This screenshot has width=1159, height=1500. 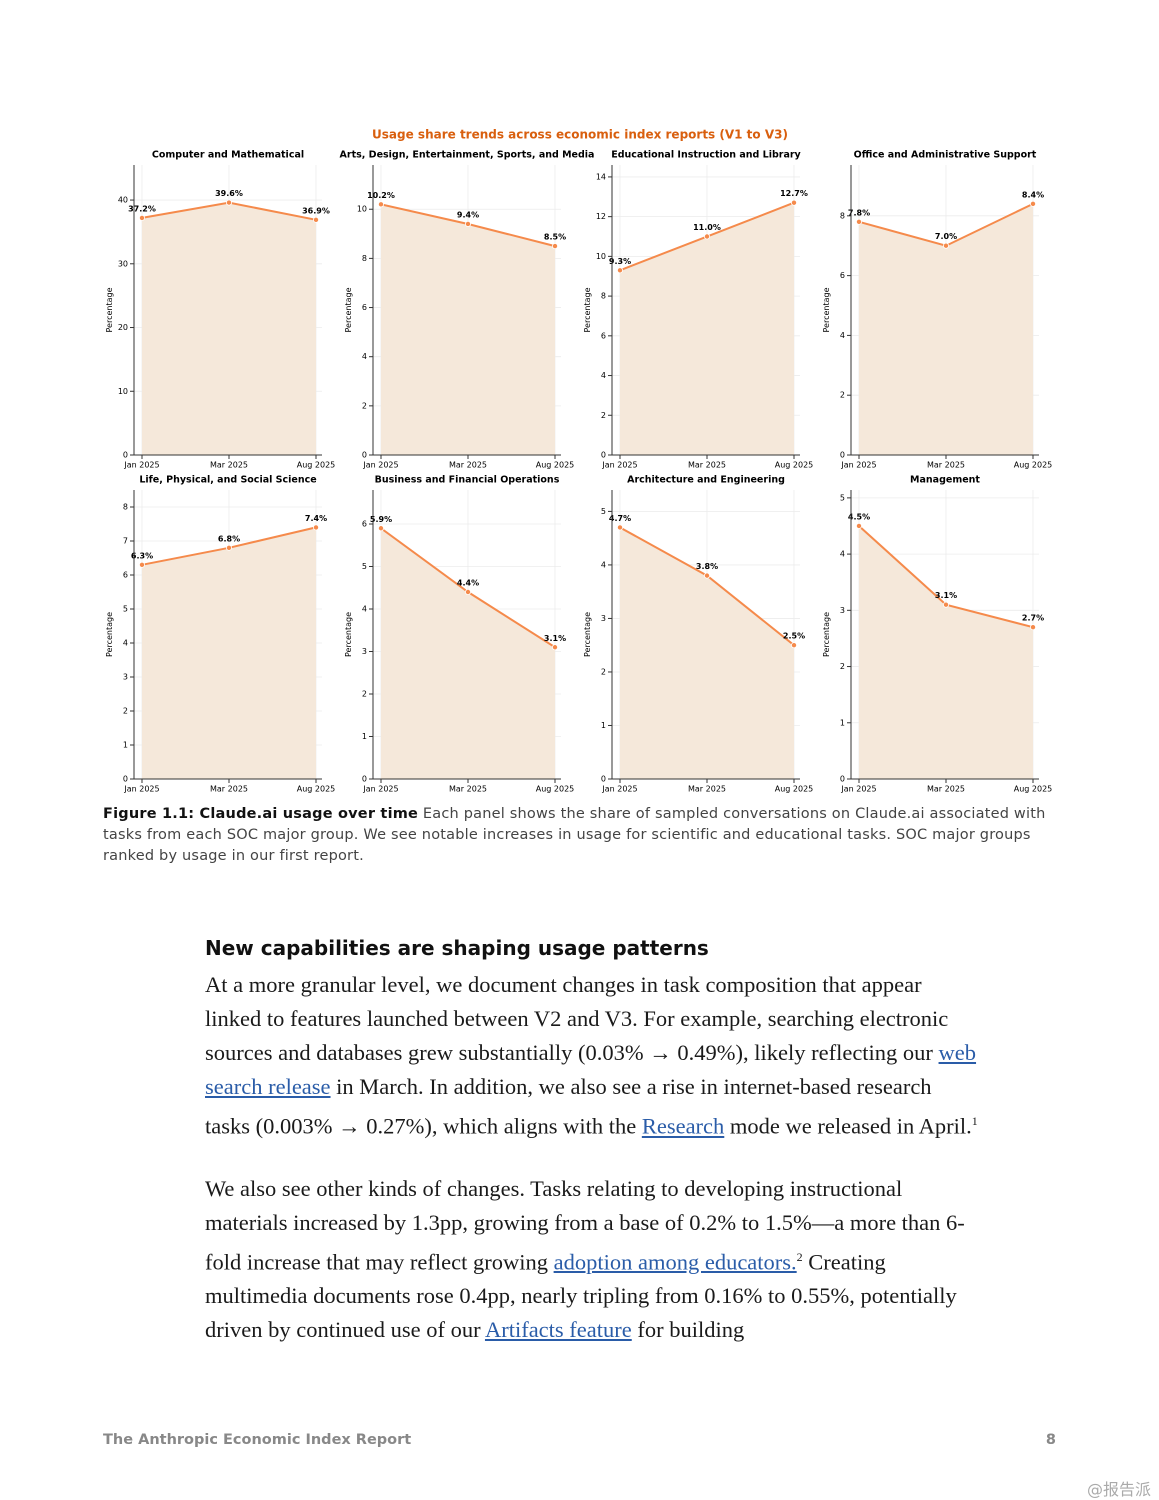 I want to click on text: for building, so click(x=688, y=1329).